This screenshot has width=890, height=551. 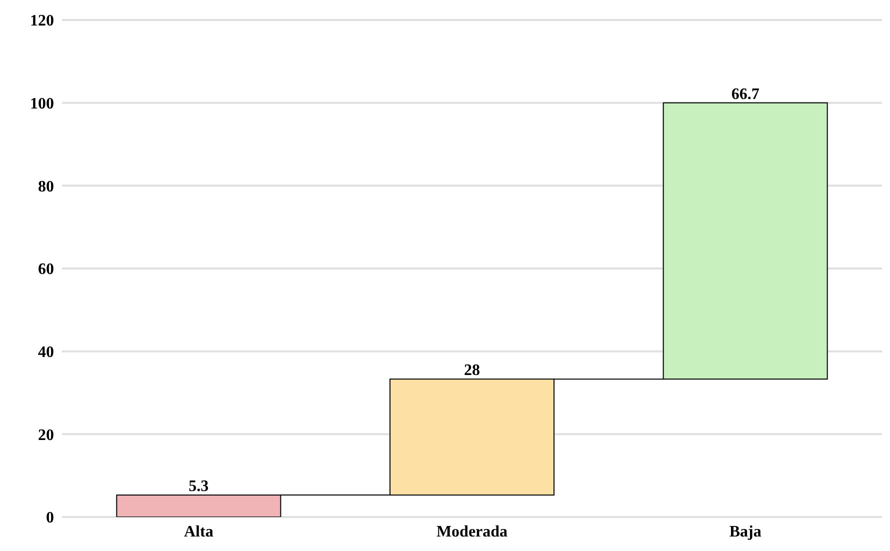 I want to click on y-tick-label: 0, so click(x=50, y=518).